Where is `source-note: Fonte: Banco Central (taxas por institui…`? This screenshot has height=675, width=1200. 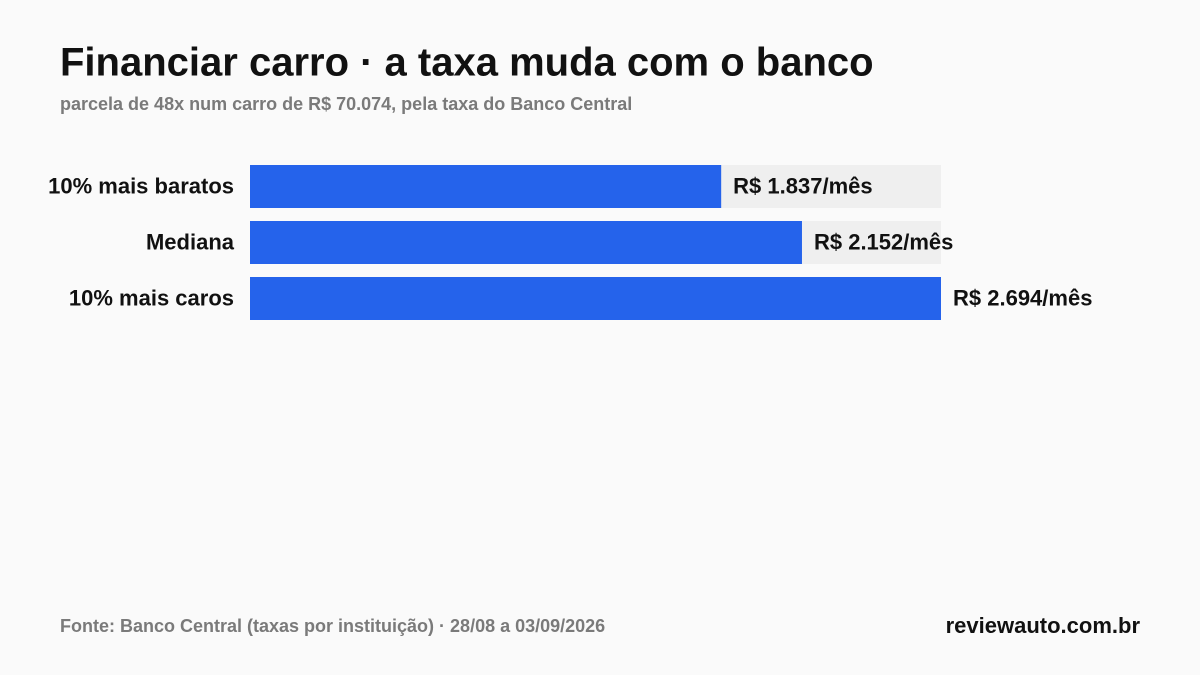
source-note: Fonte: Banco Central (taxas por institui… is located at coordinates (332, 626).